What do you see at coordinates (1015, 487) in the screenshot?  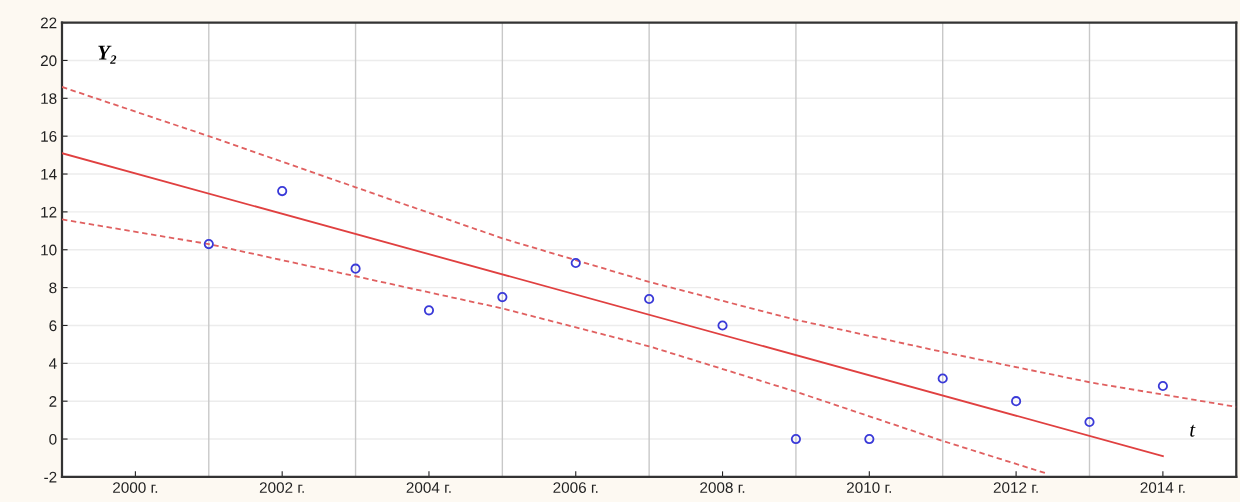 I see `x-tick-label: 2012 г.` at bounding box center [1015, 487].